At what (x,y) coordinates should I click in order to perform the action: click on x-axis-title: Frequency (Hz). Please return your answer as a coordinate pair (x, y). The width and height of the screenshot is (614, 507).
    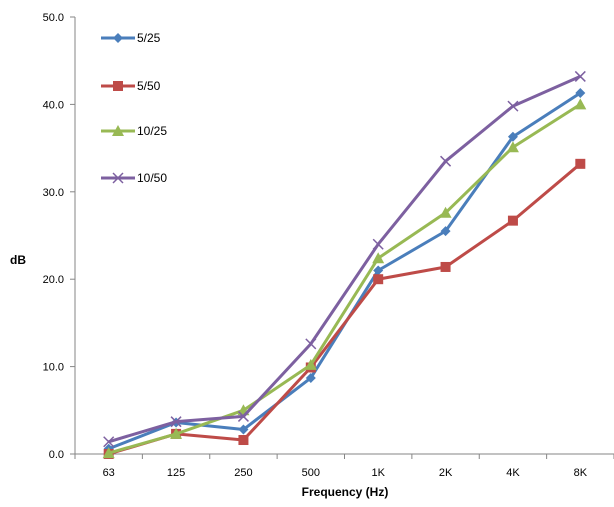
    Looking at the image, I should click on (345, 492).